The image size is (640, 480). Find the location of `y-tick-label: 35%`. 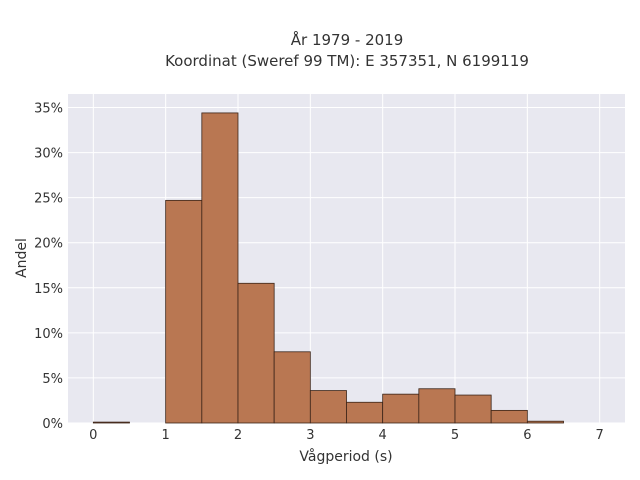

y-tick-label: 35% is located at coordinates (48, 109).